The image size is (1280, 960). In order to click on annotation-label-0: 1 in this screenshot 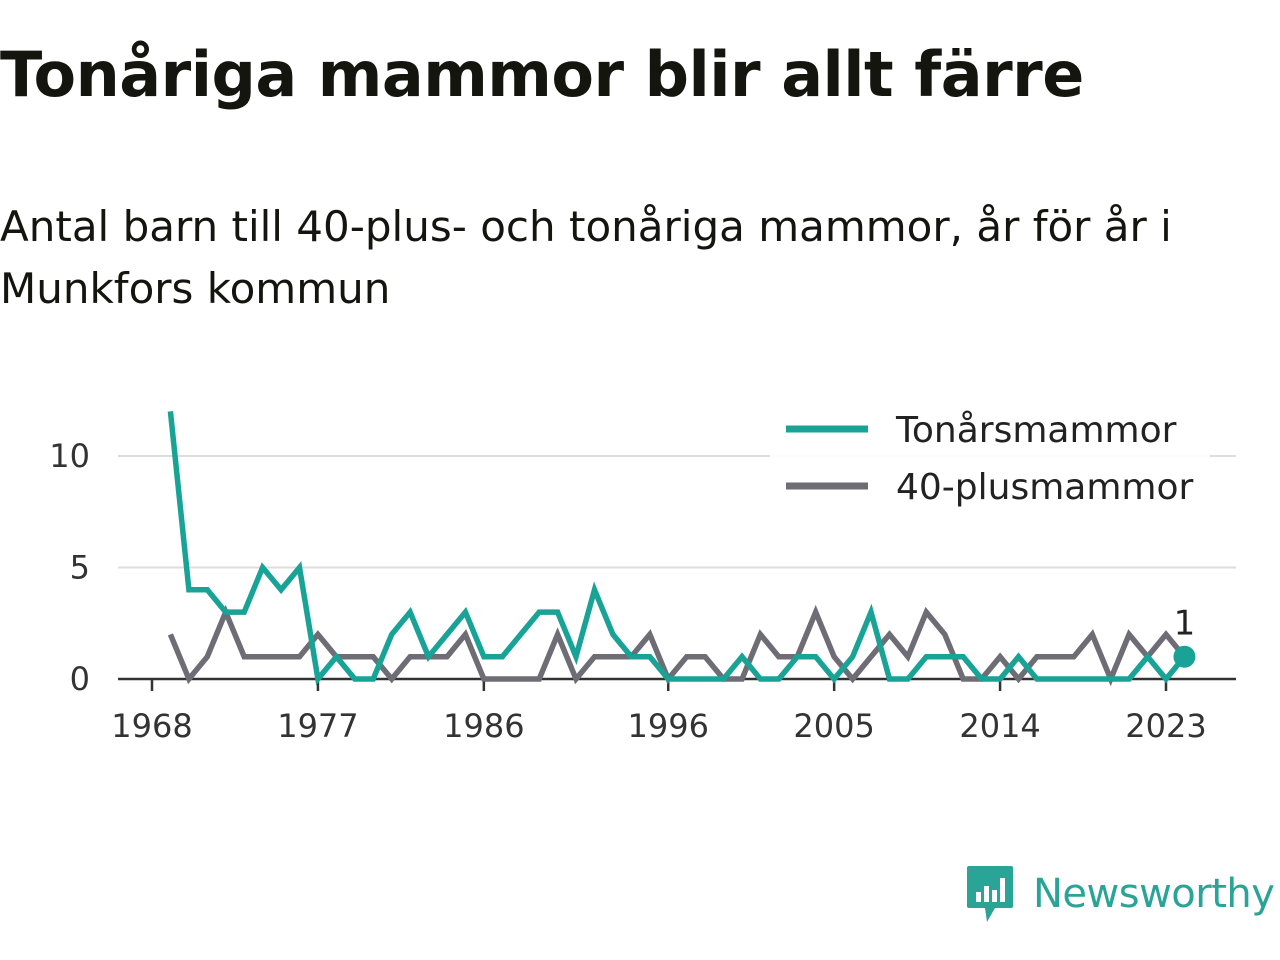, I will do `click(1185, 624)`.